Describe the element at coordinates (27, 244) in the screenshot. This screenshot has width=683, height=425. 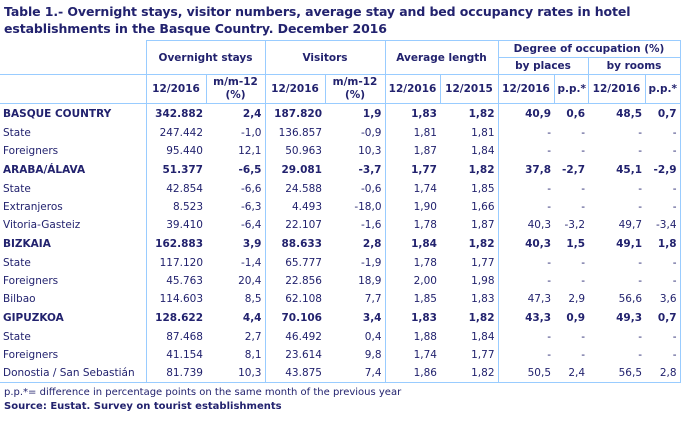
I see `row-label: BIZKAIA` at that location.